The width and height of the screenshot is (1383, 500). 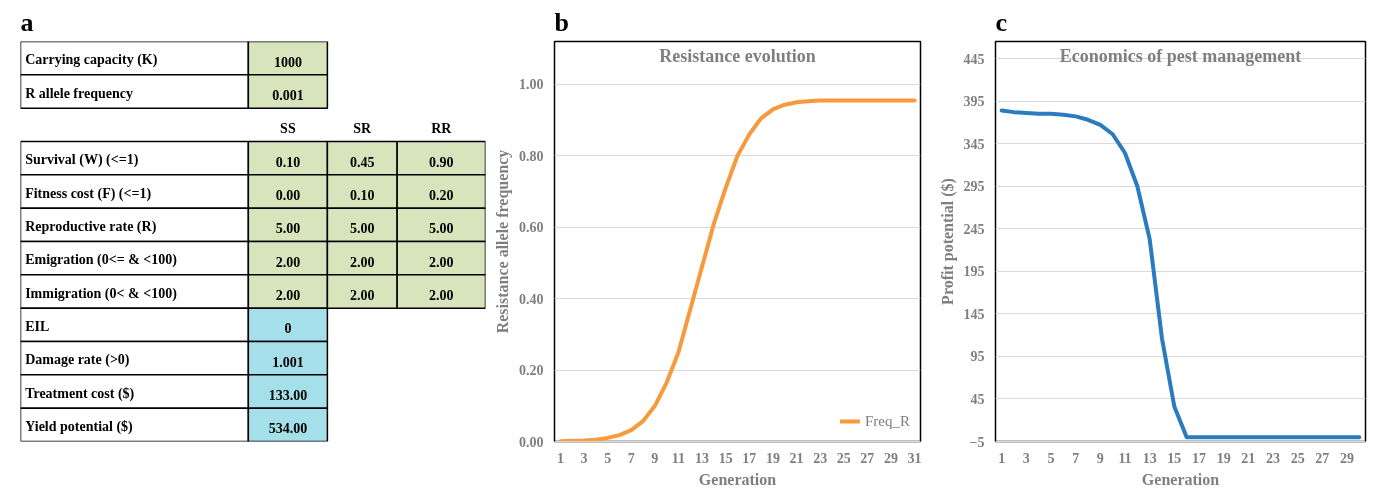 What do you see at coordinates (531, 442) in the screenshot?
I see `y-tick-label: 0.00` at bounding box center [531, 442].